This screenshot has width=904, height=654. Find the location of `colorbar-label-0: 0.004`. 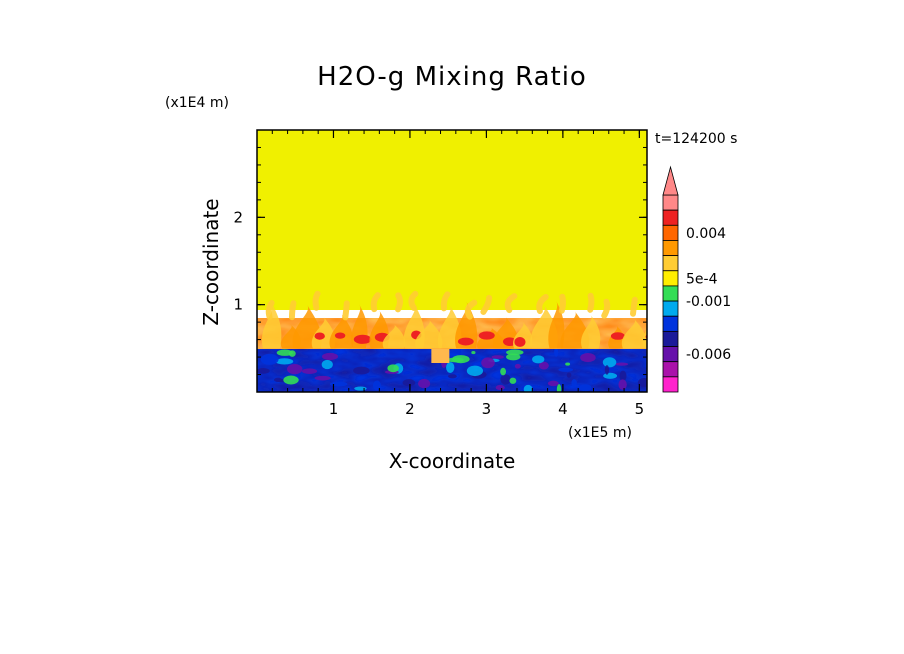

colorbar-label-0: 0.004 is located at coordinates (706, 234).